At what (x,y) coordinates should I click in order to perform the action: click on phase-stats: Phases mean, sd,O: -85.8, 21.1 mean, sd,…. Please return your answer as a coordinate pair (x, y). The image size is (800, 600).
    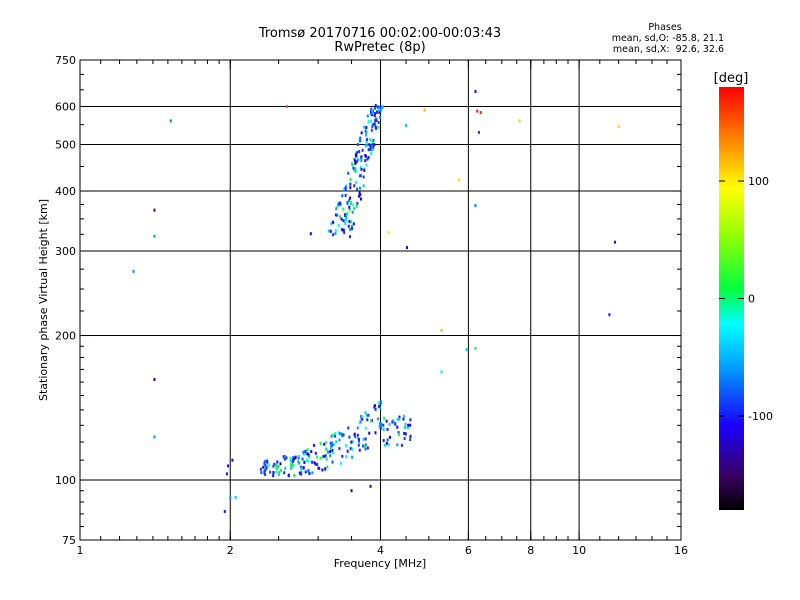
    Looking at the image, I should click on (665, 38).